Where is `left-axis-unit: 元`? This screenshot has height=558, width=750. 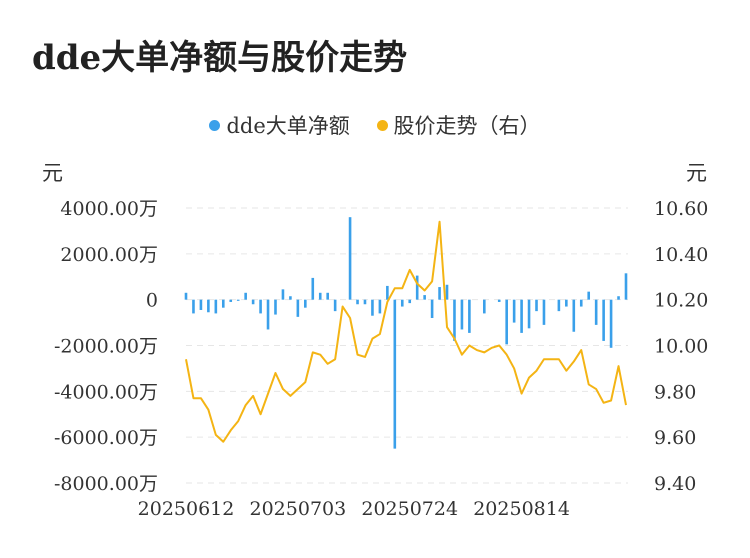 left-axis-unit: 元 is located at coordinates (52, 173).